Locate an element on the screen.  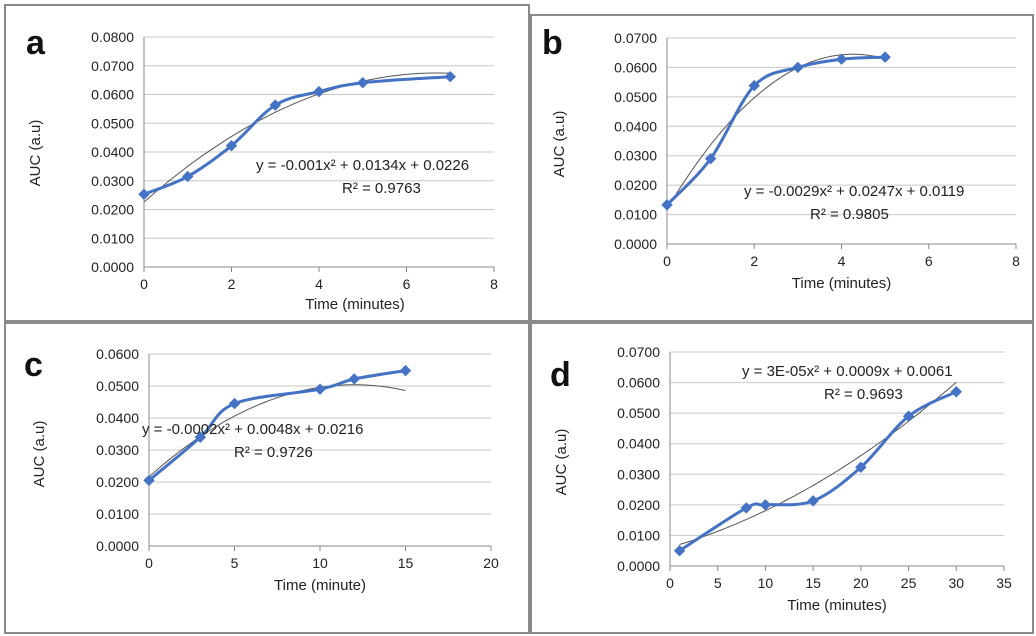
r-squared: R² = 0.9726 is located at coordinates (273, 452).